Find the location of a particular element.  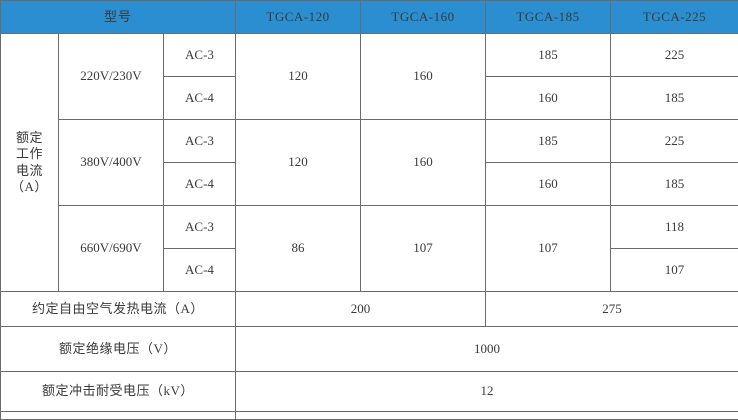

cell-660v-tgca-185: 107 is located at coordinates (548, 249).